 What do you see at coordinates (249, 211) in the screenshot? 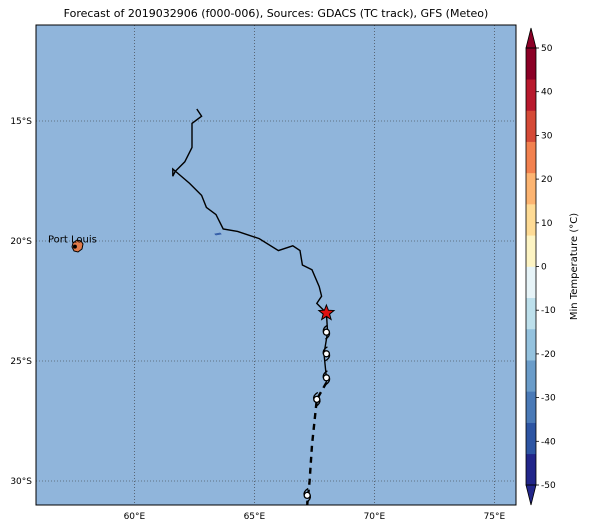
I see `past-track-line` at bounding box center [249, 211].